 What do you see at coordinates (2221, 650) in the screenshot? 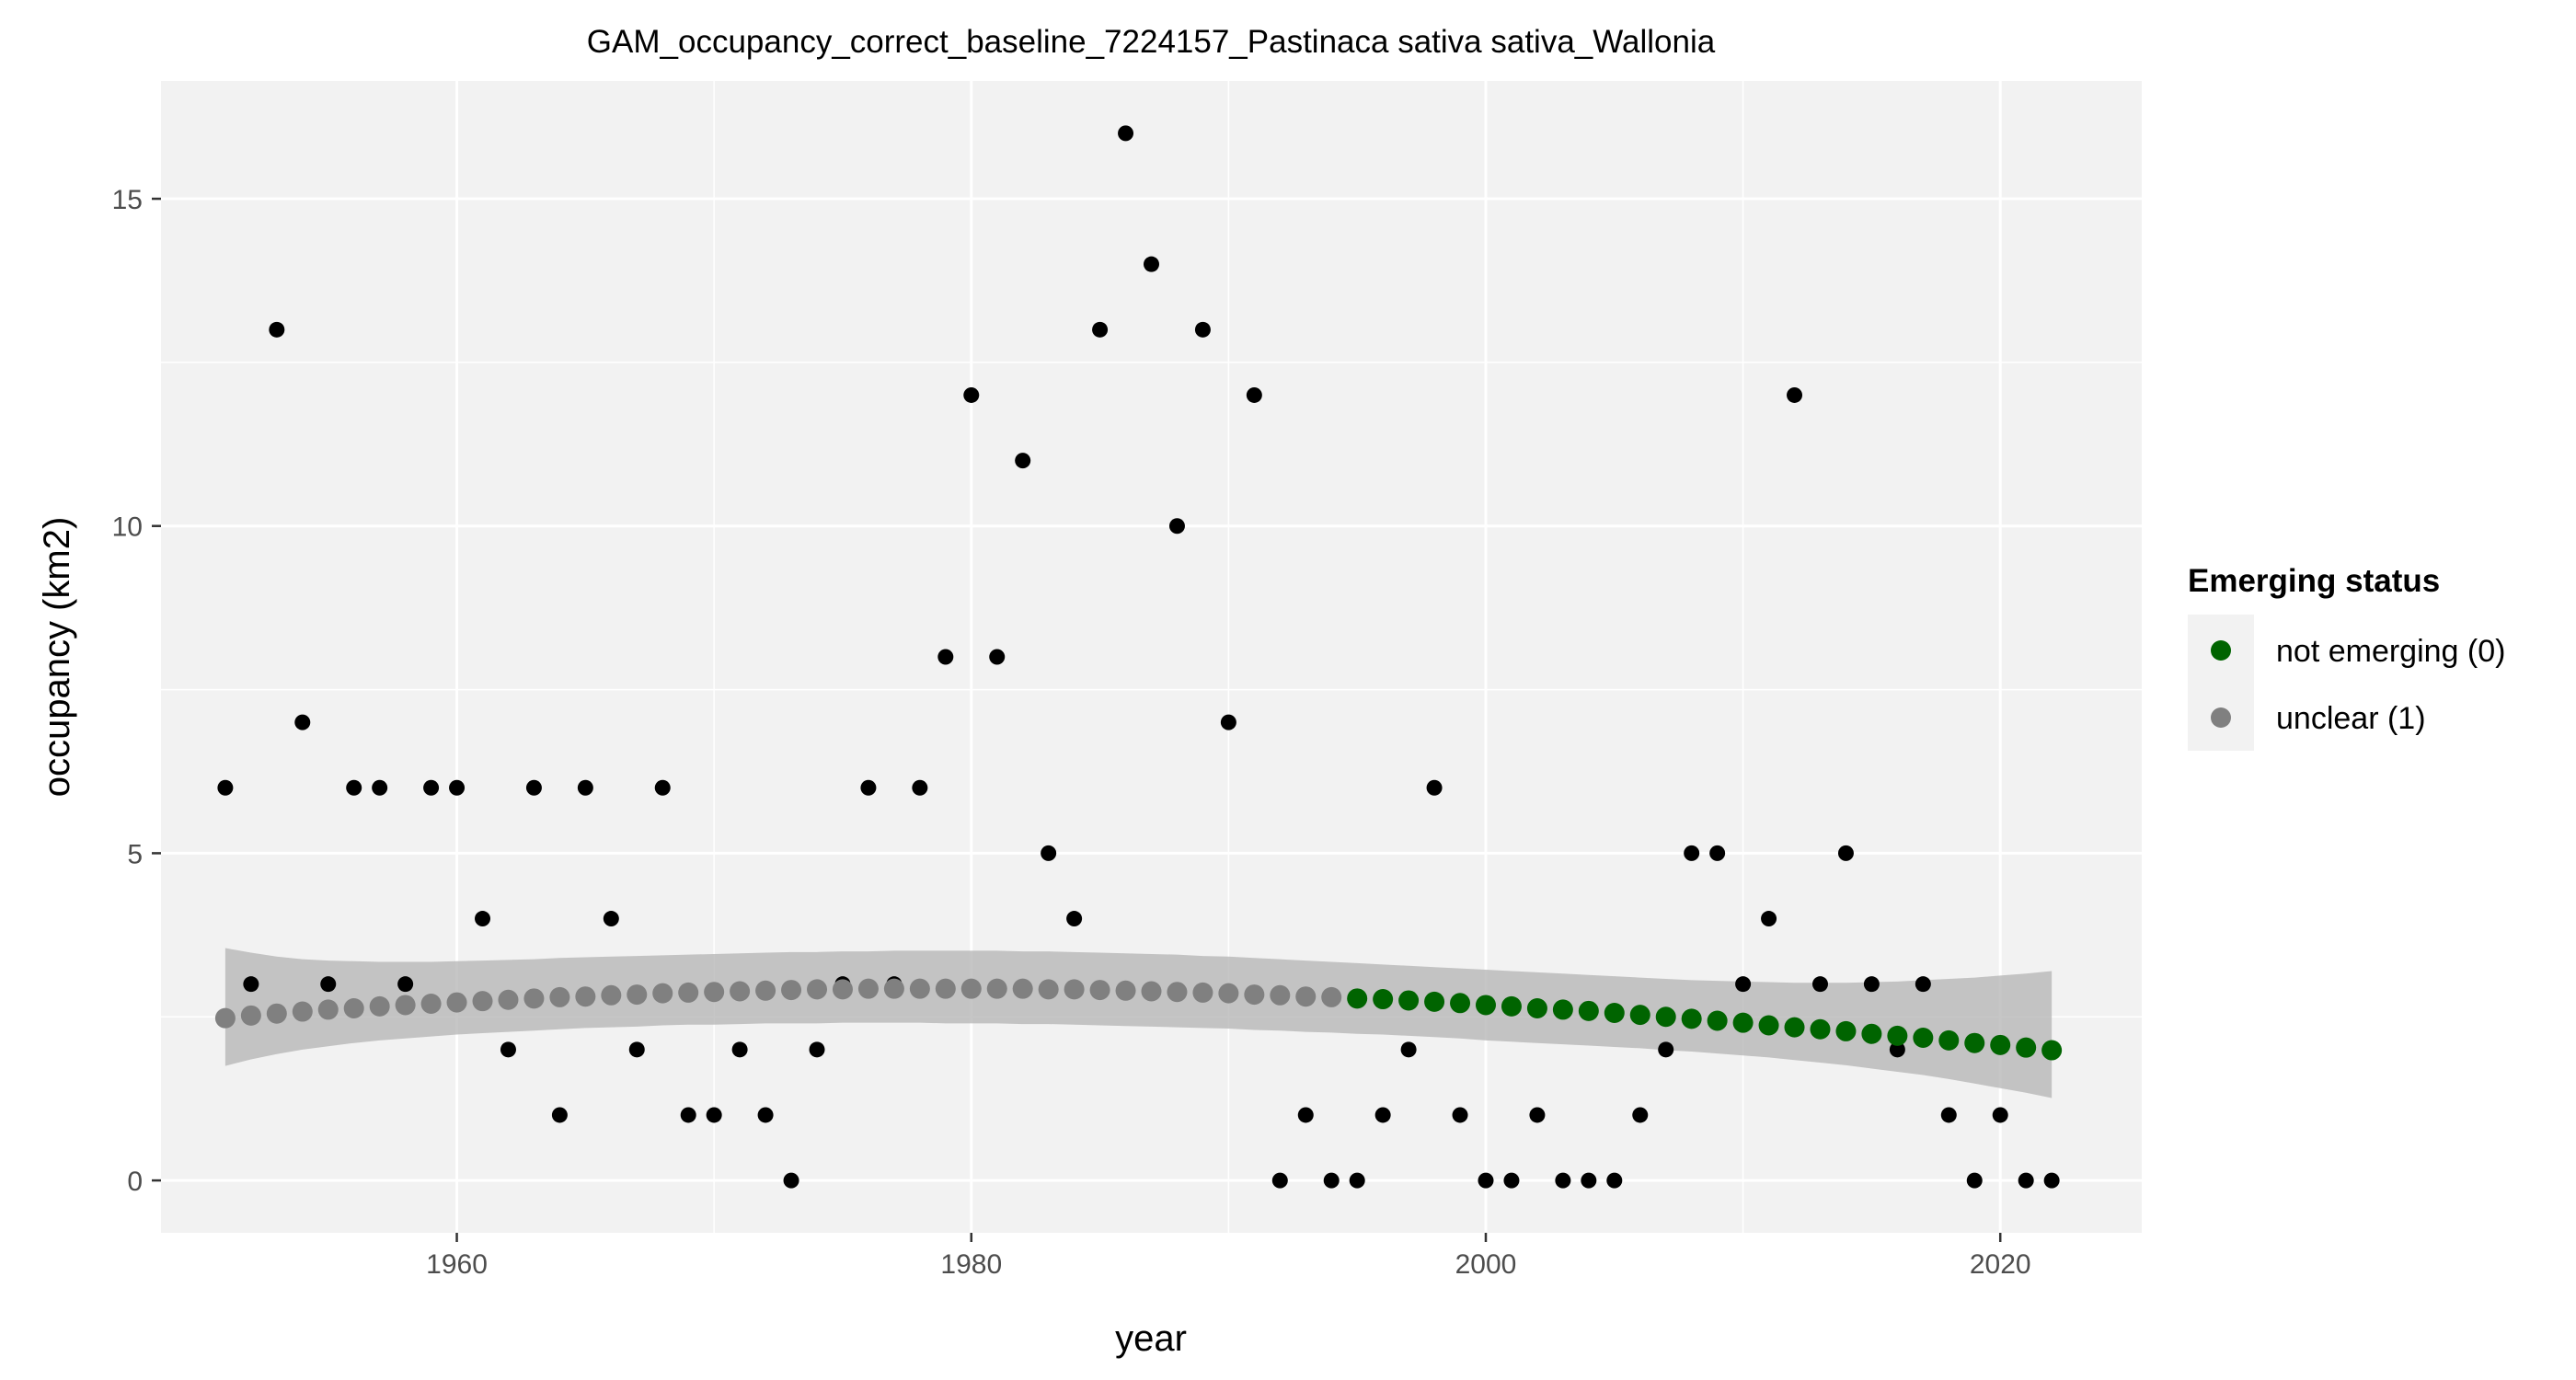
I see `legend-key-not-emerging` at bounding box center [2221, 650].